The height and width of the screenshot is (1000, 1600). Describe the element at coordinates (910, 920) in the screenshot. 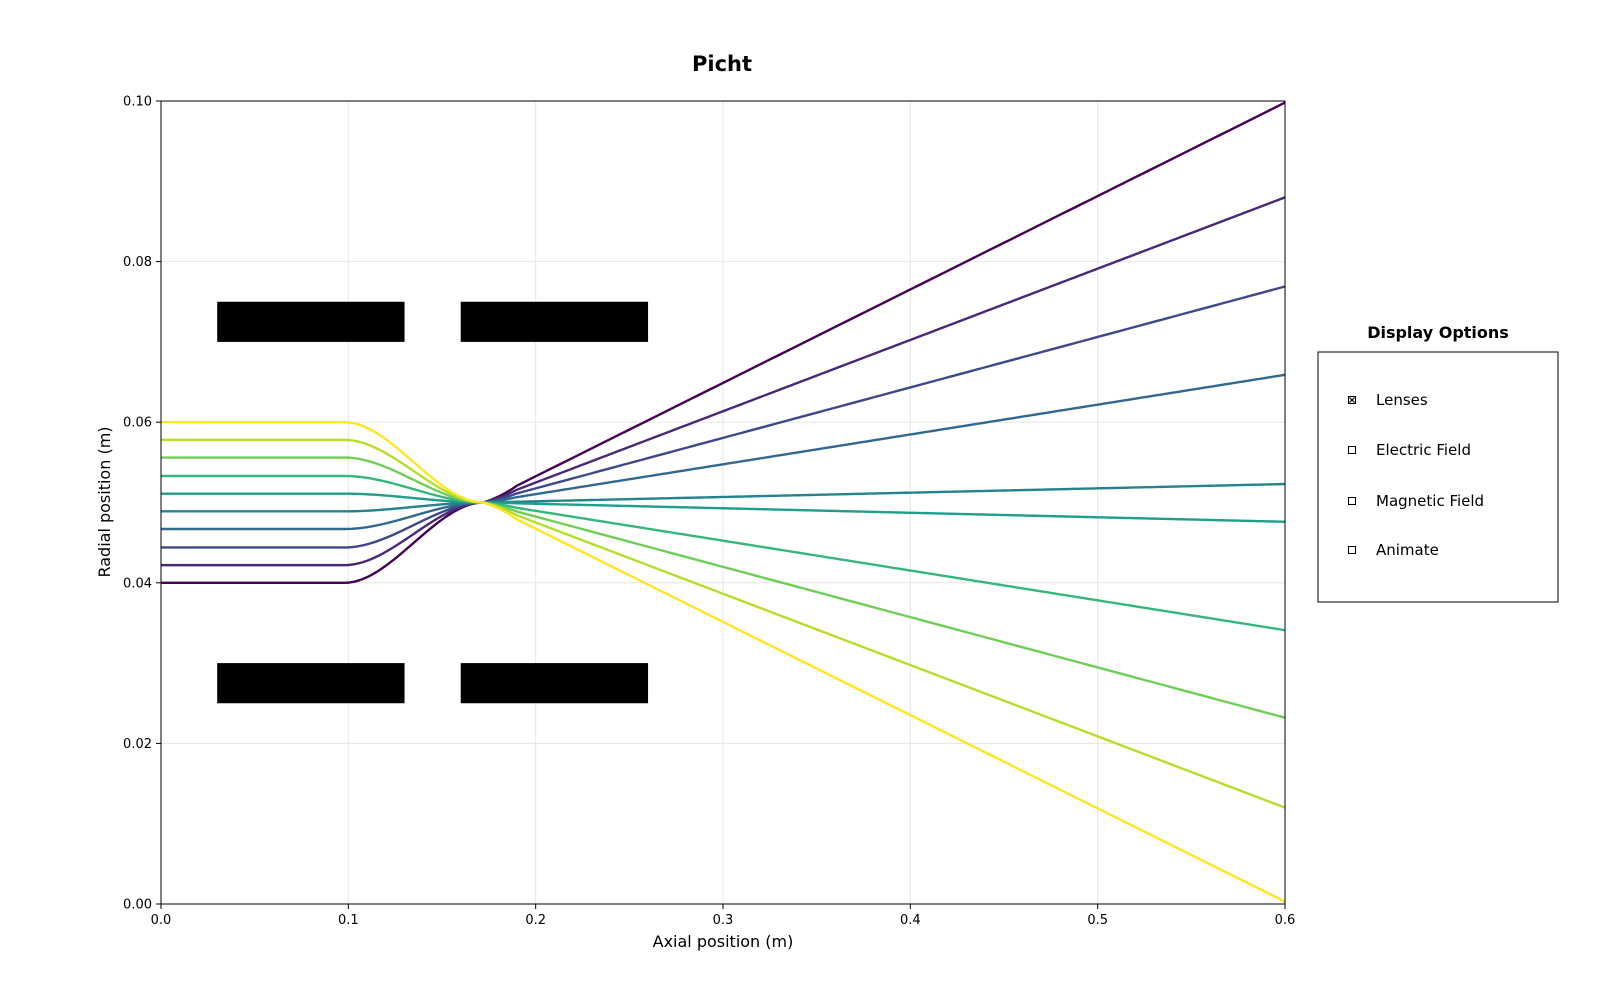

I see `x-tick-label: 0.4` at that location.